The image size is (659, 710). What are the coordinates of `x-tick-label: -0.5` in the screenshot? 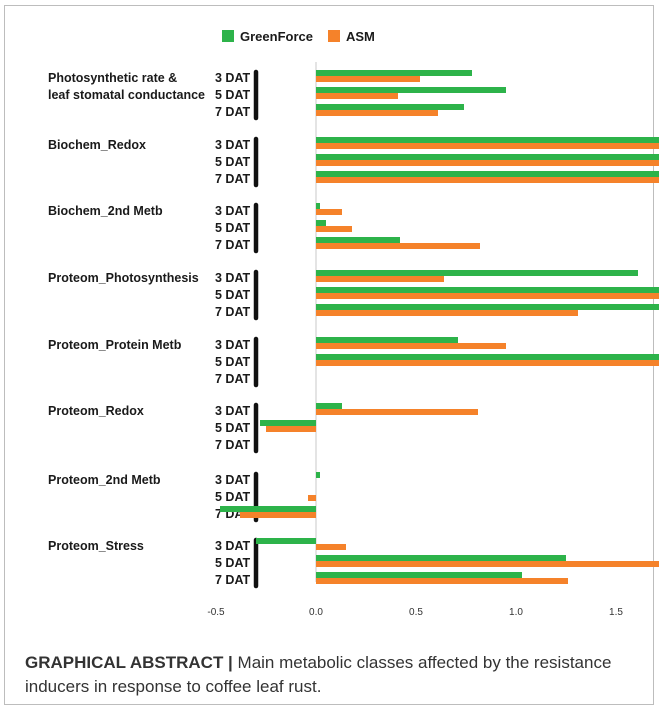 It's located at (216, 612).